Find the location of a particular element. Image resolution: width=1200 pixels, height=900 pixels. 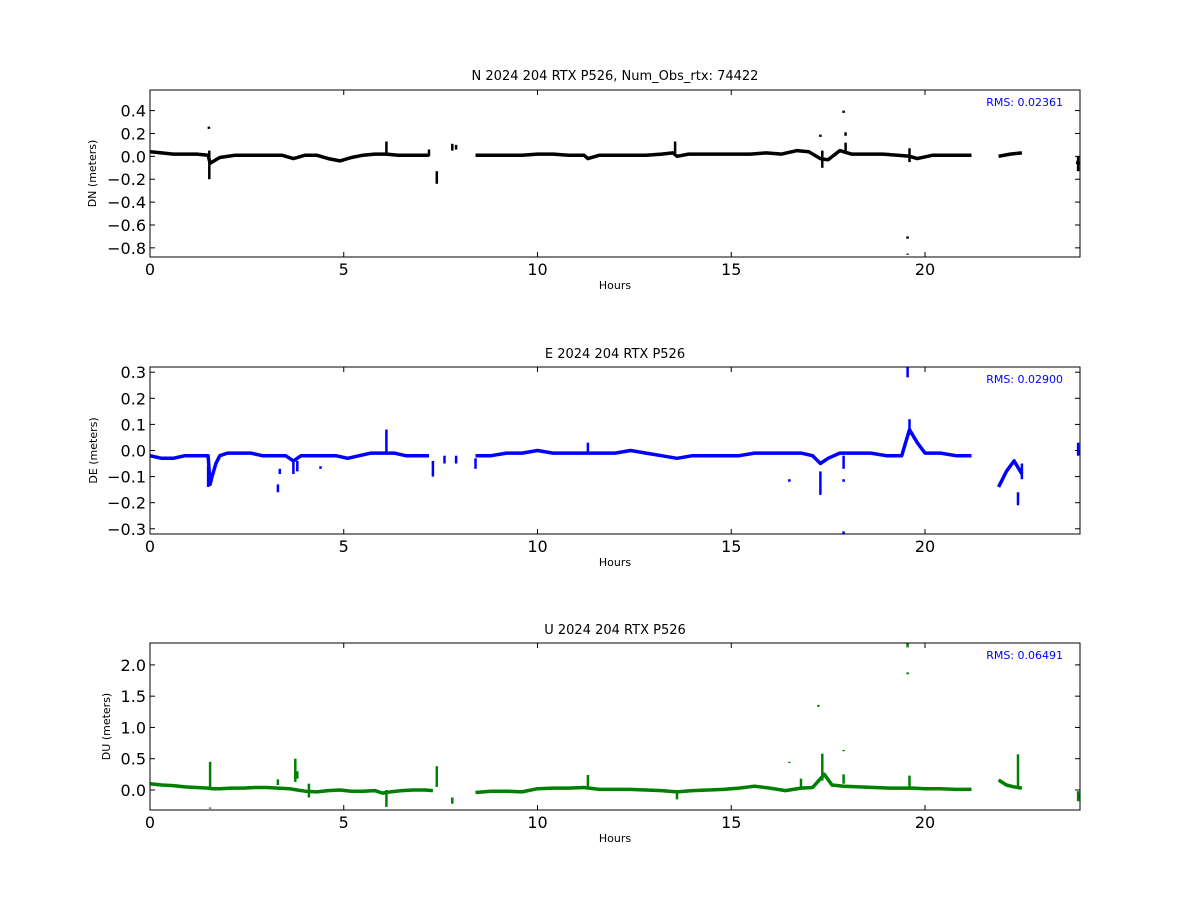

panel-east-ytick-label-4: −0.1 is located at coordinates (126, 477).